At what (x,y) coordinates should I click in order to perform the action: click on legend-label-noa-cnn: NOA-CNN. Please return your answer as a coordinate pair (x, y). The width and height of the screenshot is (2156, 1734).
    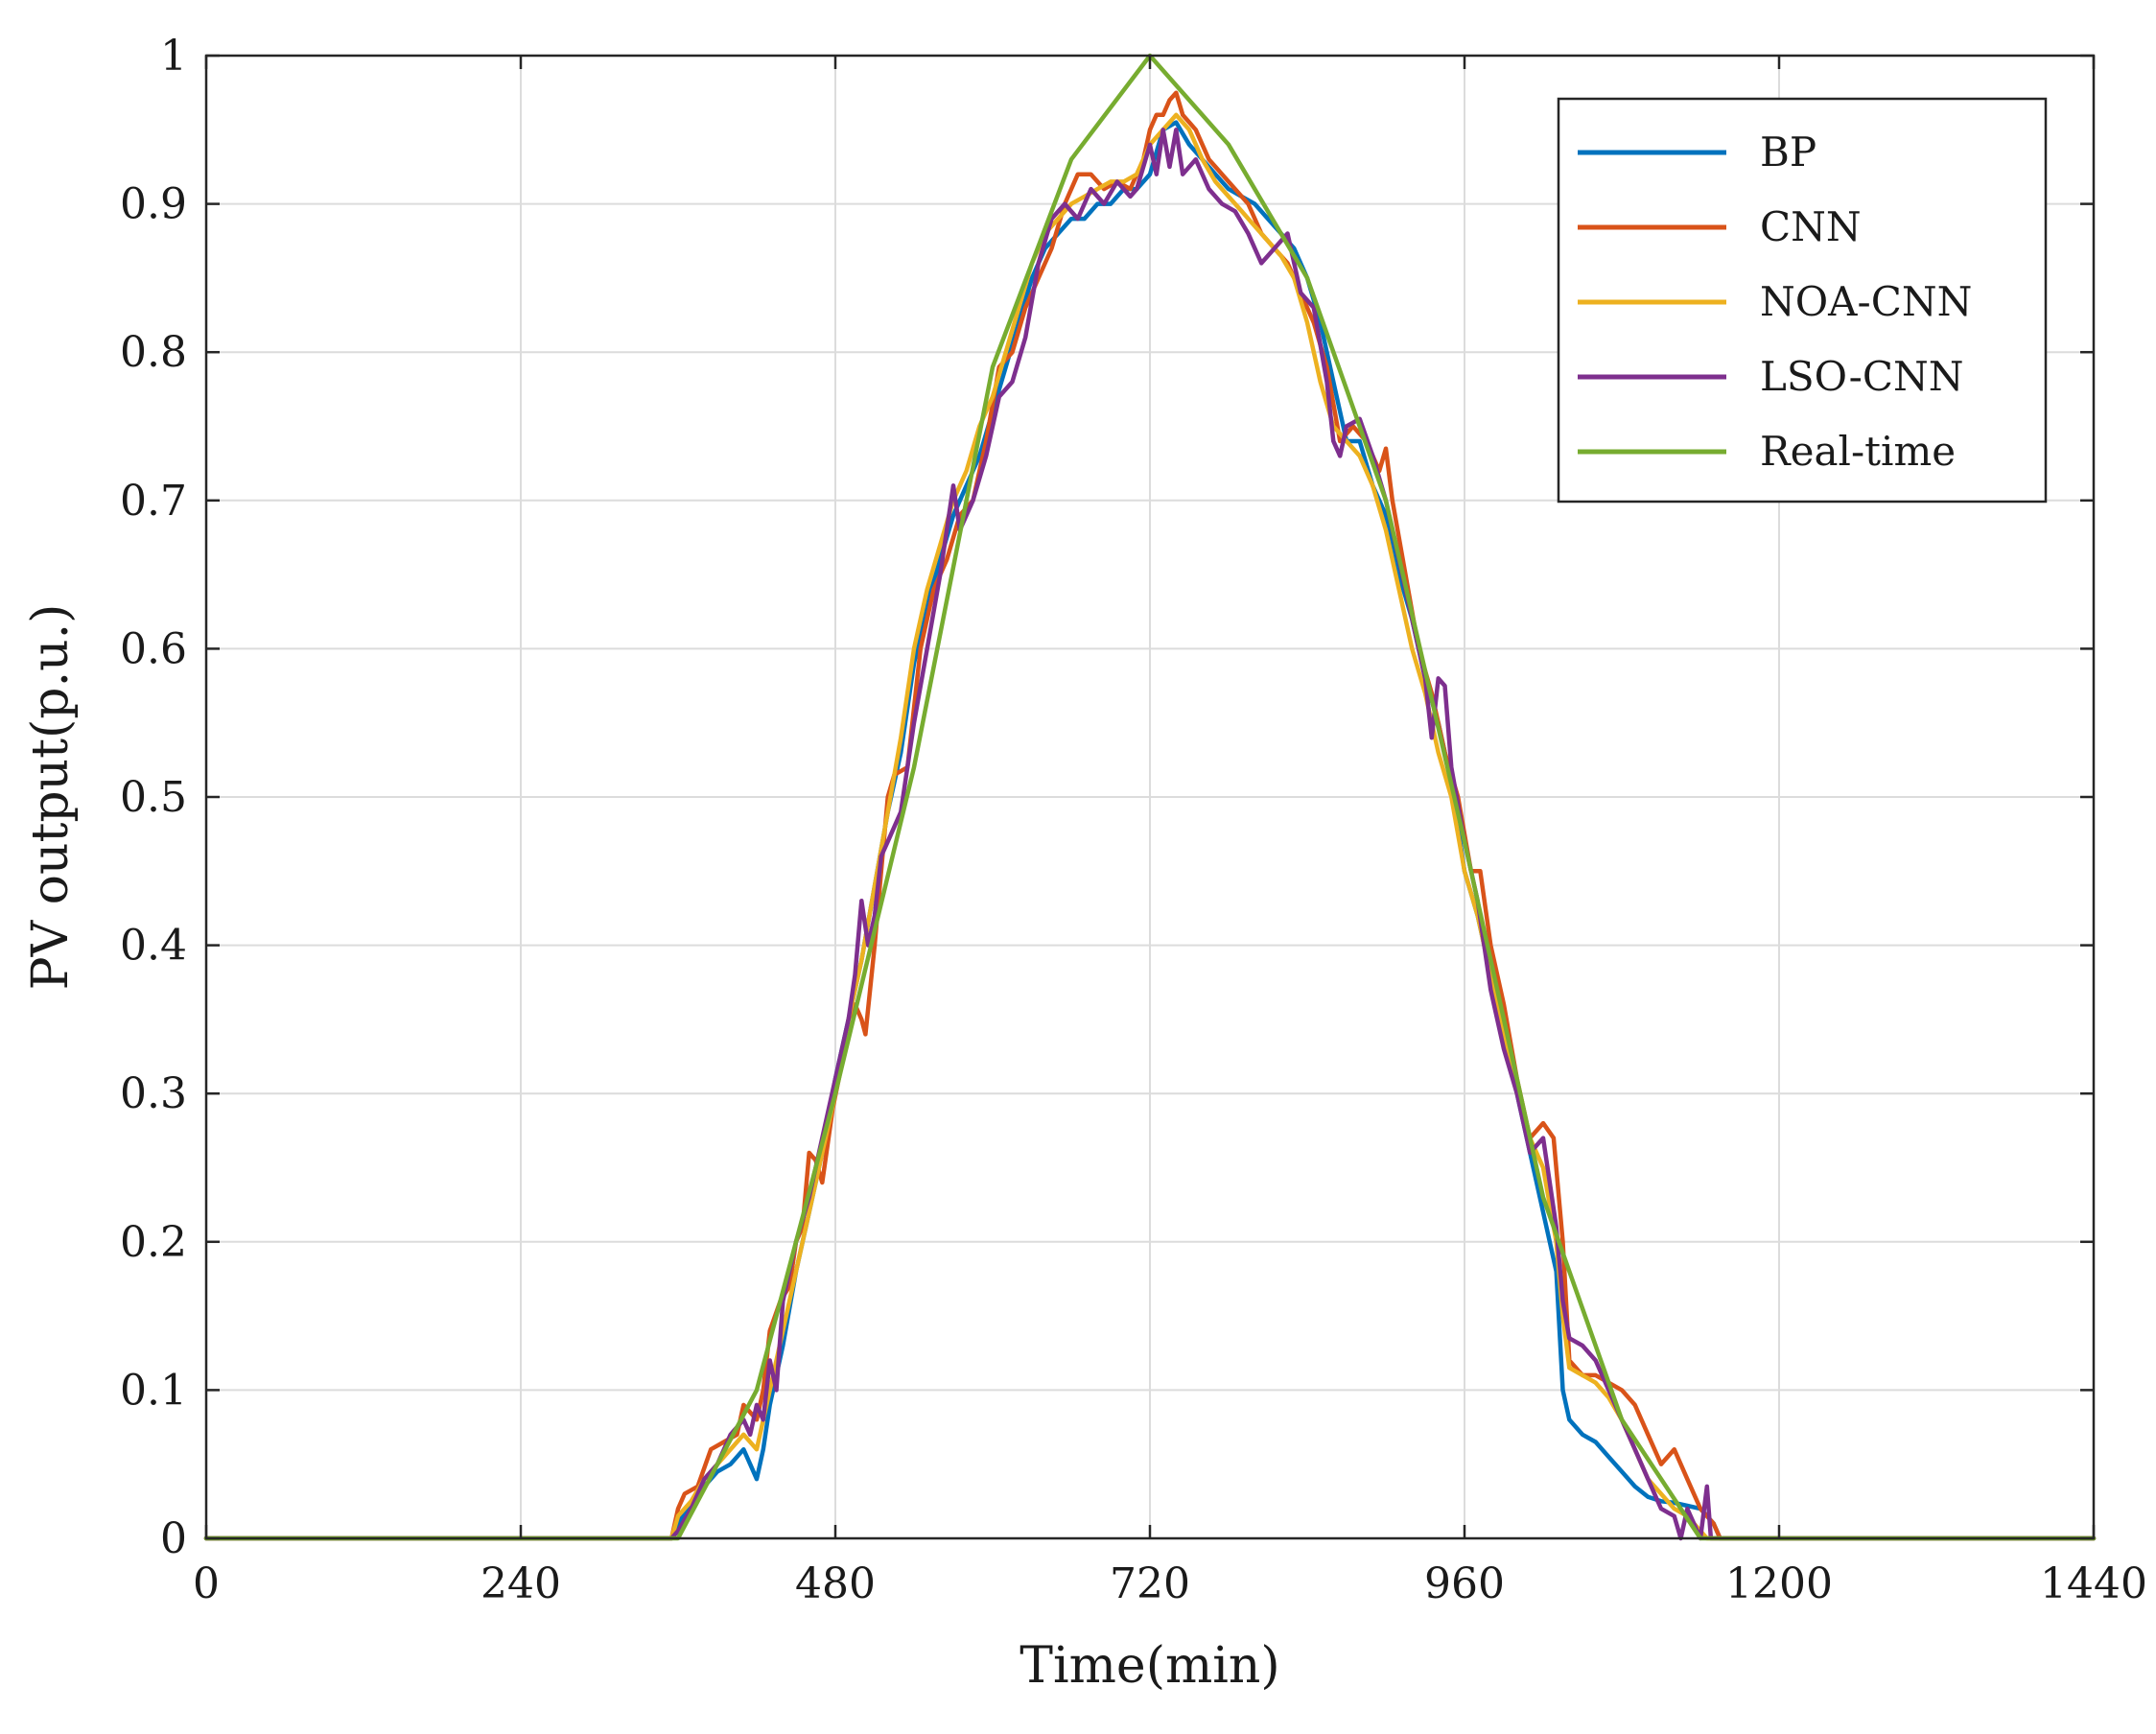
    Looking at the image, I should click on (1866, 301).